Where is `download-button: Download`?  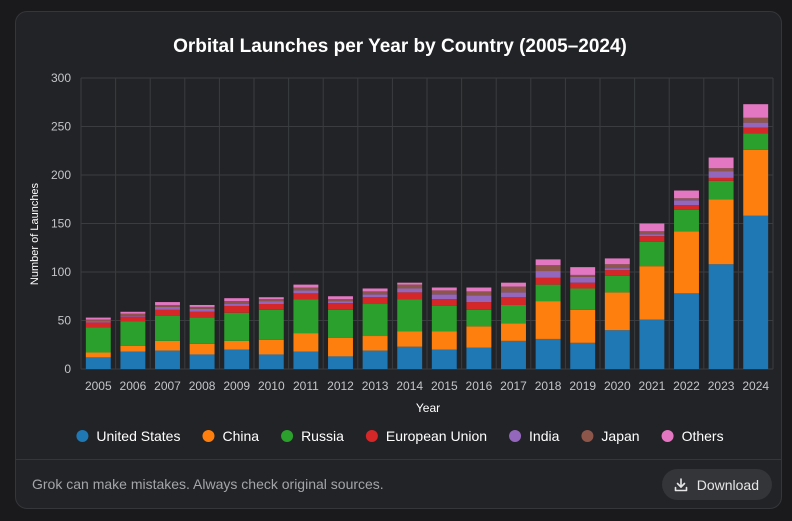
download-button: Download is located at coordinates (716, 484).